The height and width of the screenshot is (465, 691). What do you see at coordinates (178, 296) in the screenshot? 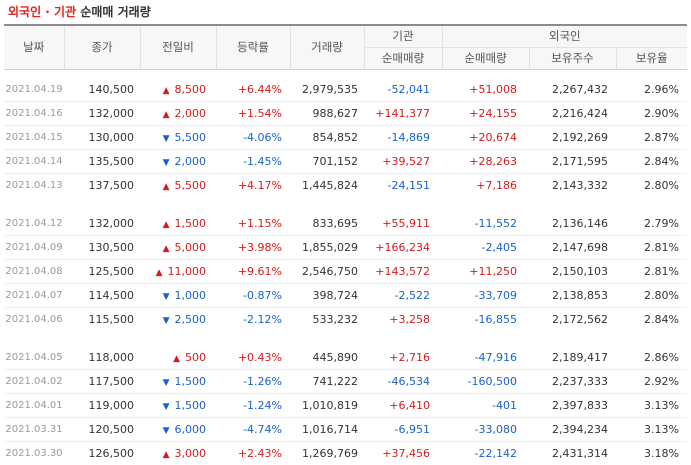
I see `change-cell: ▼1,000` at bounding box center [178, 296].